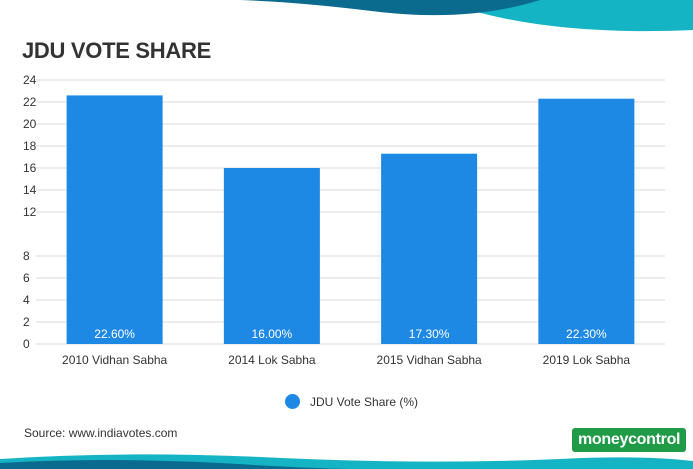 Image resolution: width=693 pixels, height=469 pixels. What do you see at coordinates (26, 300) in the screenshot?
I see `y-tick-label: 4` at bounding box center [26, 300].